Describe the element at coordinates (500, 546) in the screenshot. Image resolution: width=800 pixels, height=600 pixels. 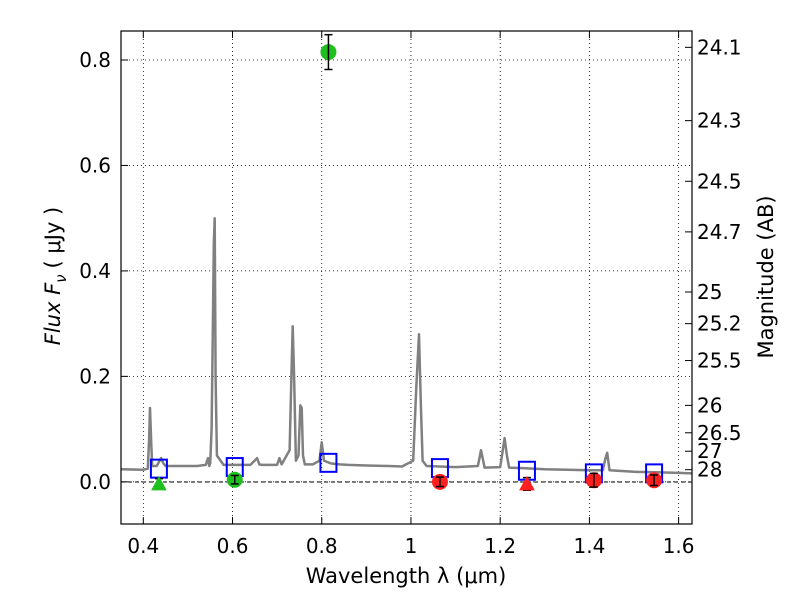
I see `x-tick-label: 1.2` at that location.